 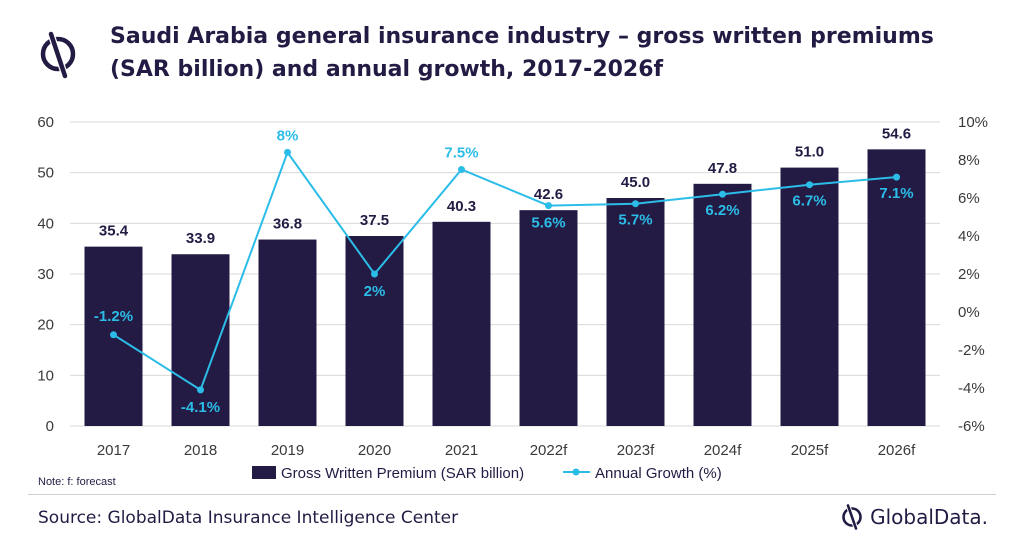 I want to click on growth-value-label: 5.7%, so click(x=635, y=220).